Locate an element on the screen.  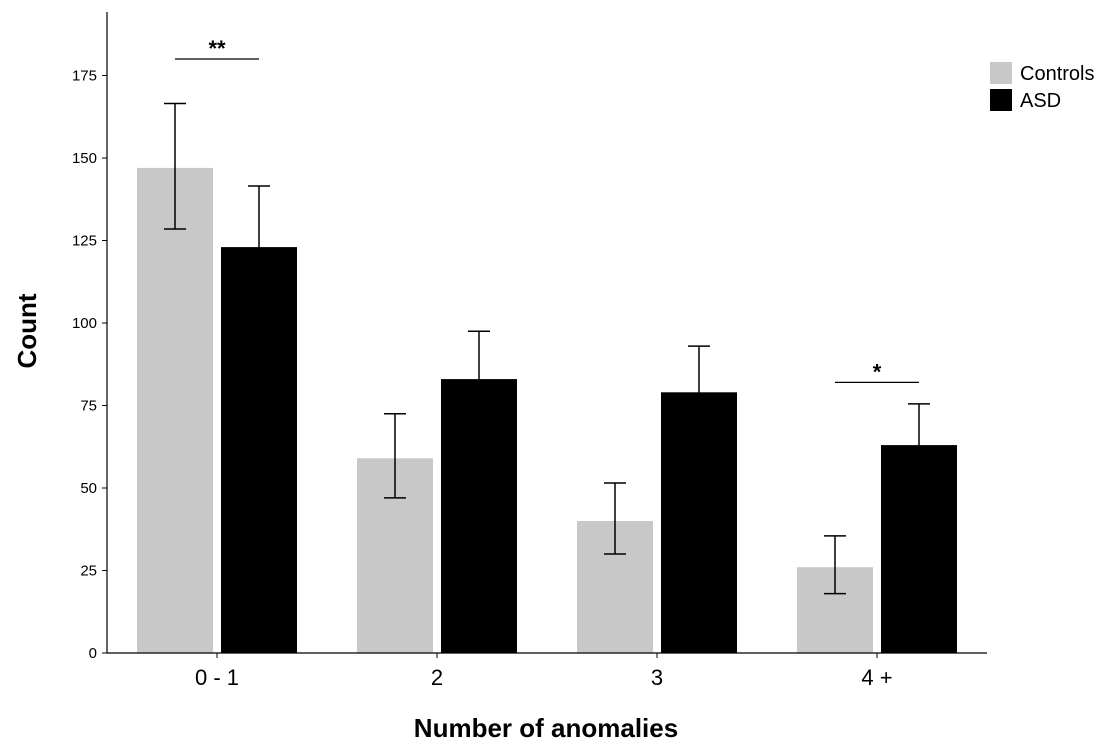
y-axis-title: Count is located at coordinates (27, 330).